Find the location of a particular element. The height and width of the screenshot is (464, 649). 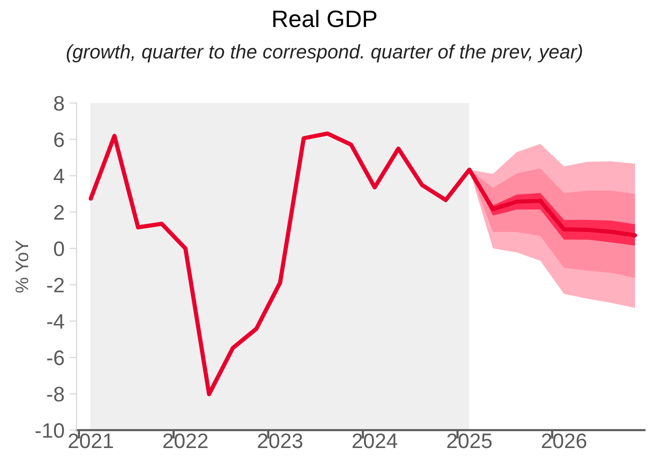

y-tick-label: 8 is located at coordinates (59, 103).